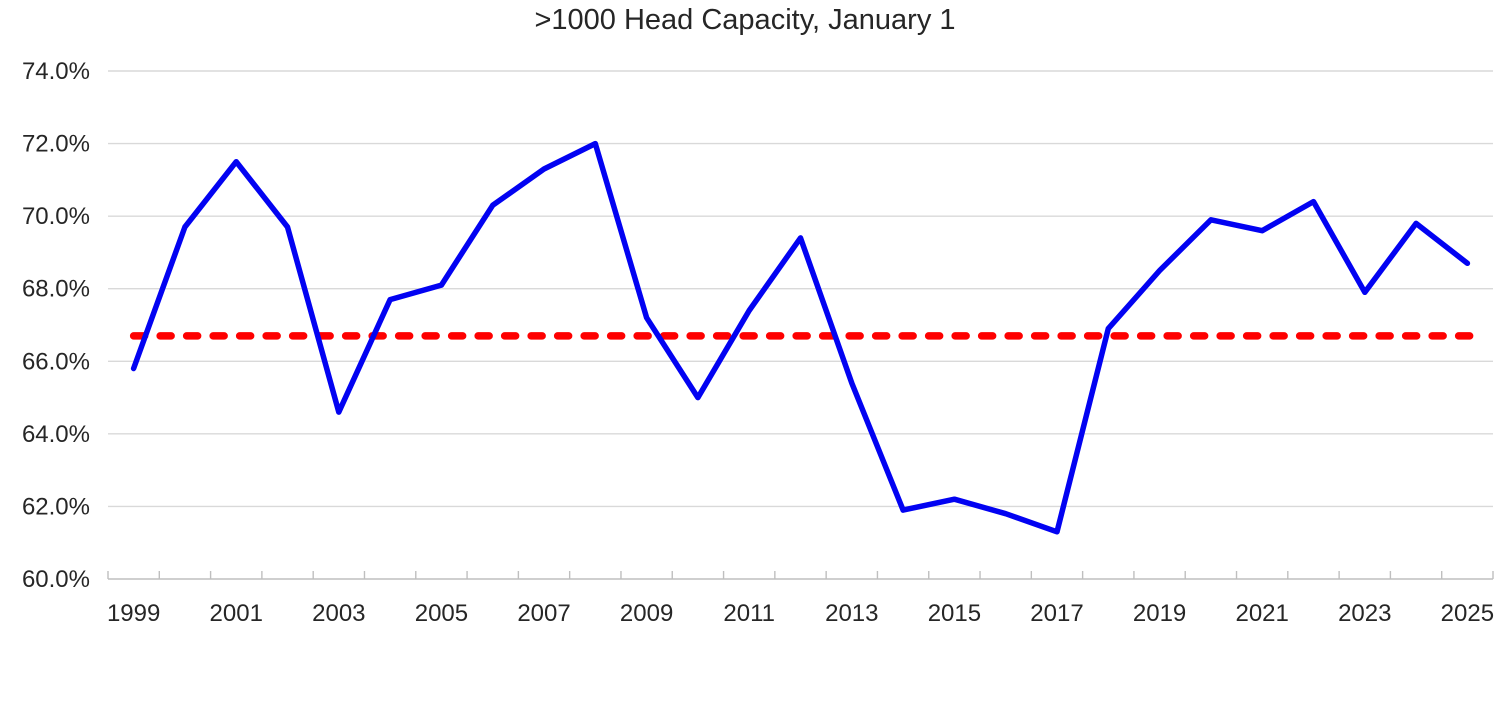  I want to click on x-axis-tick-label: 2021, so click(1261, 613).